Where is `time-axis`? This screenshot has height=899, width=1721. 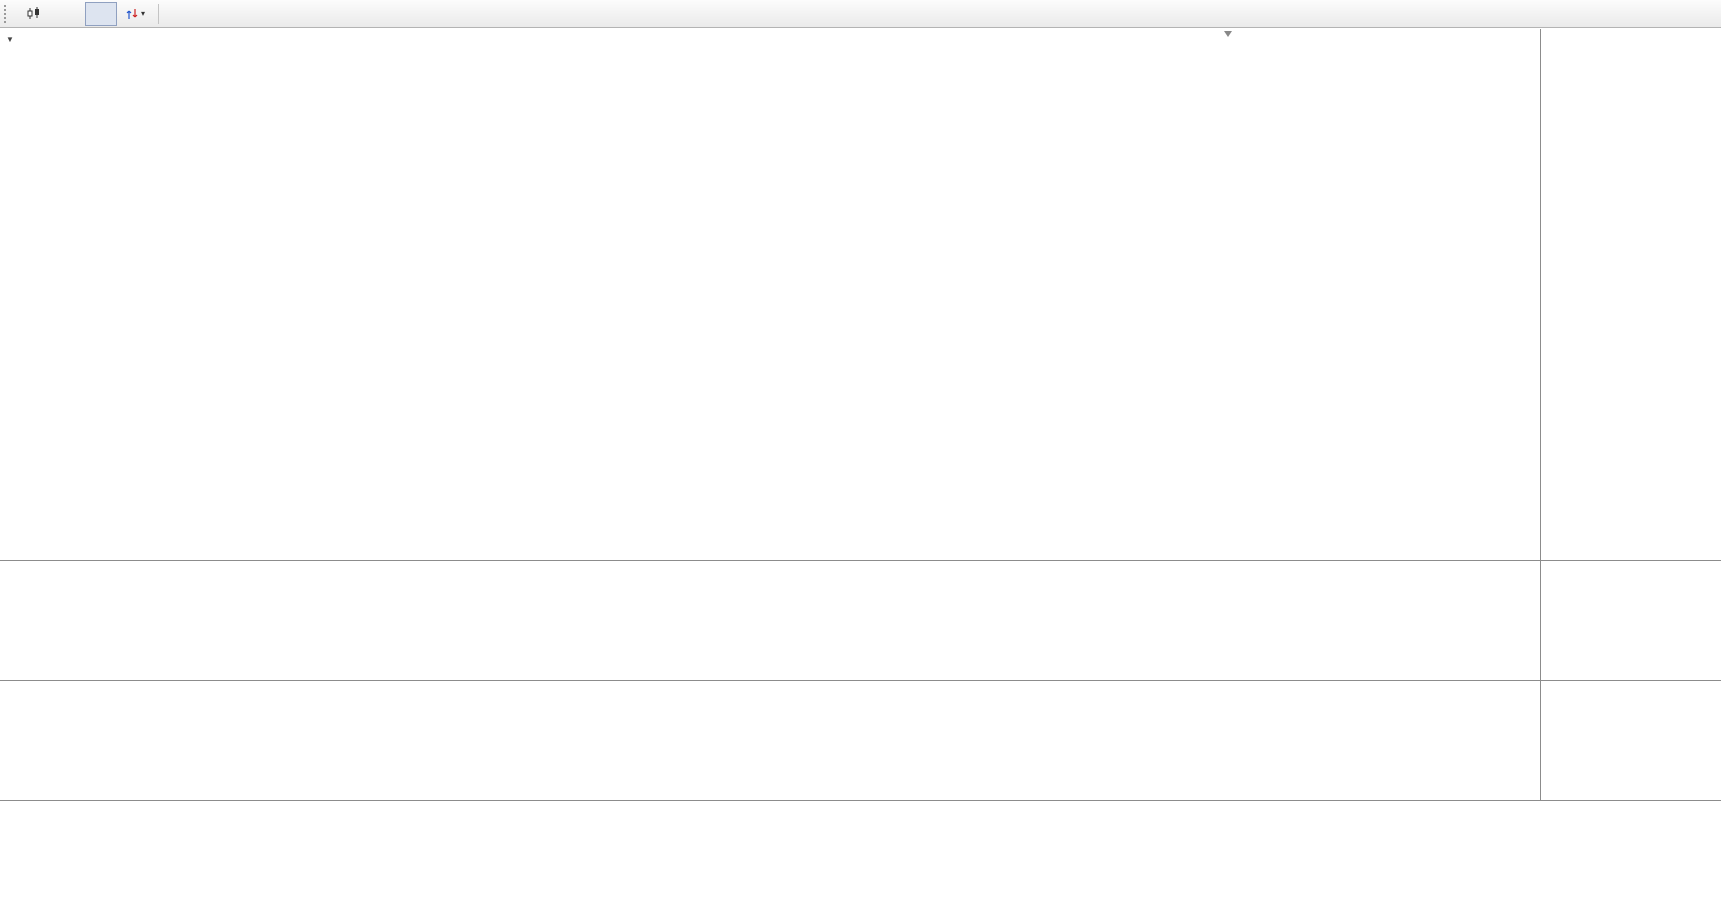 time-axis is located at coordinates (770, 813).